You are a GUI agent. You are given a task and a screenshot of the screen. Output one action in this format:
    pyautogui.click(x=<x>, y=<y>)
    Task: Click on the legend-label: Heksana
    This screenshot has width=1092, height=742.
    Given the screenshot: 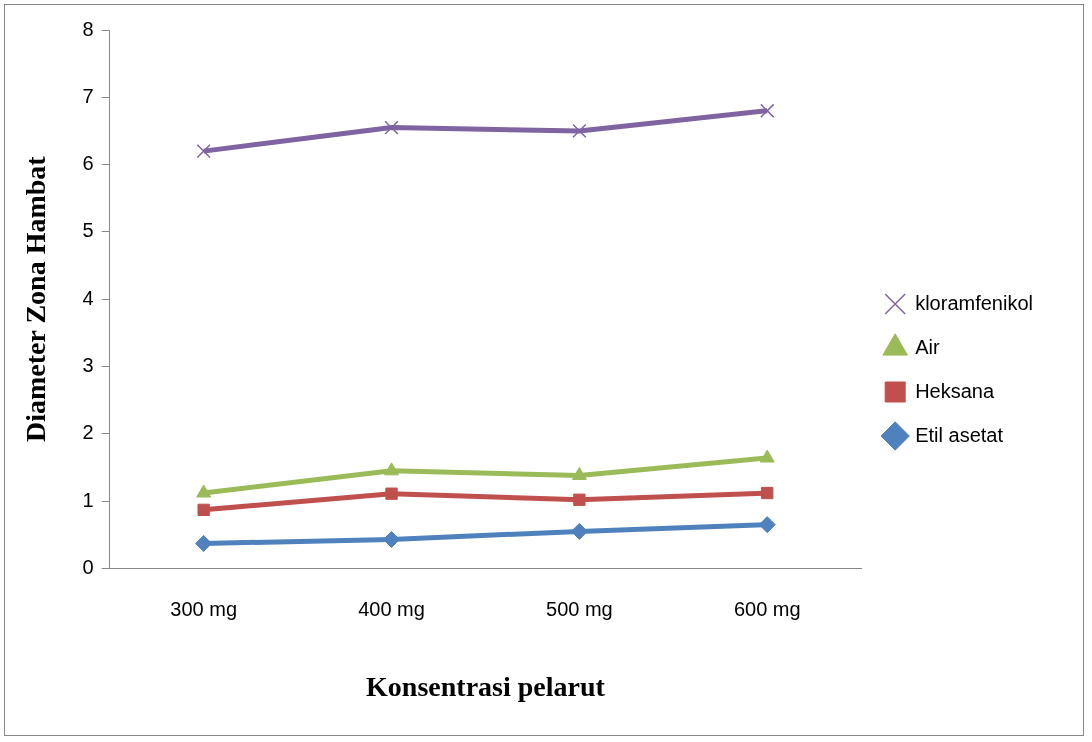 What is the action you would take?
    pyautogui.click(x=955, y=390)
    